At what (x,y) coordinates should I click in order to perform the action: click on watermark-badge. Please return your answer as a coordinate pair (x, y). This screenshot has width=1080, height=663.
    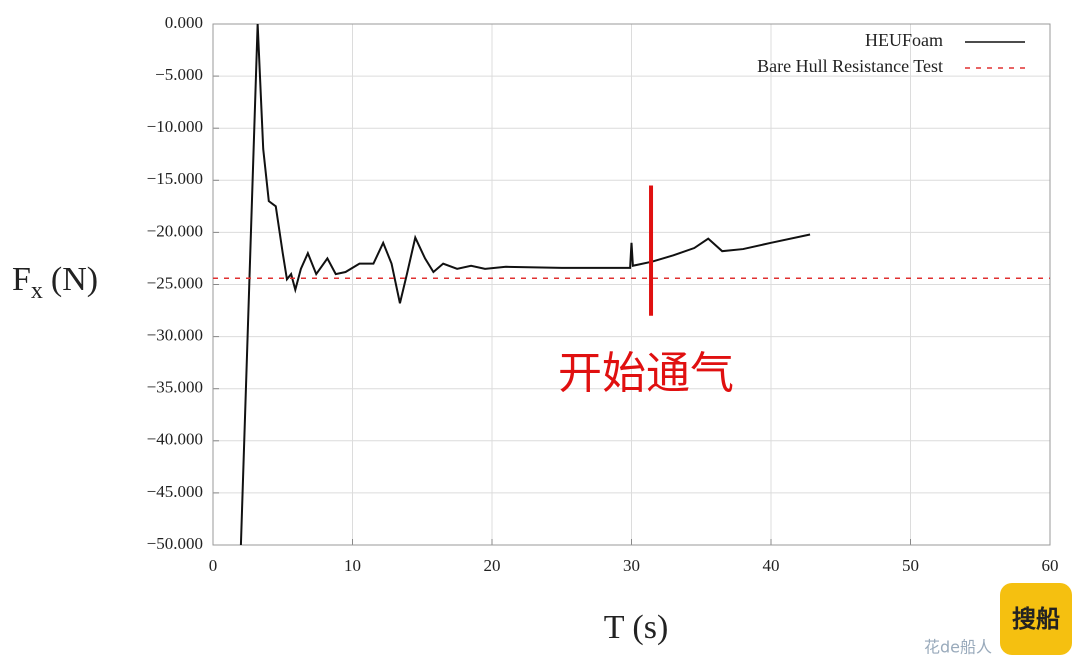
    Looking at the image, I should click on (1036, 619).